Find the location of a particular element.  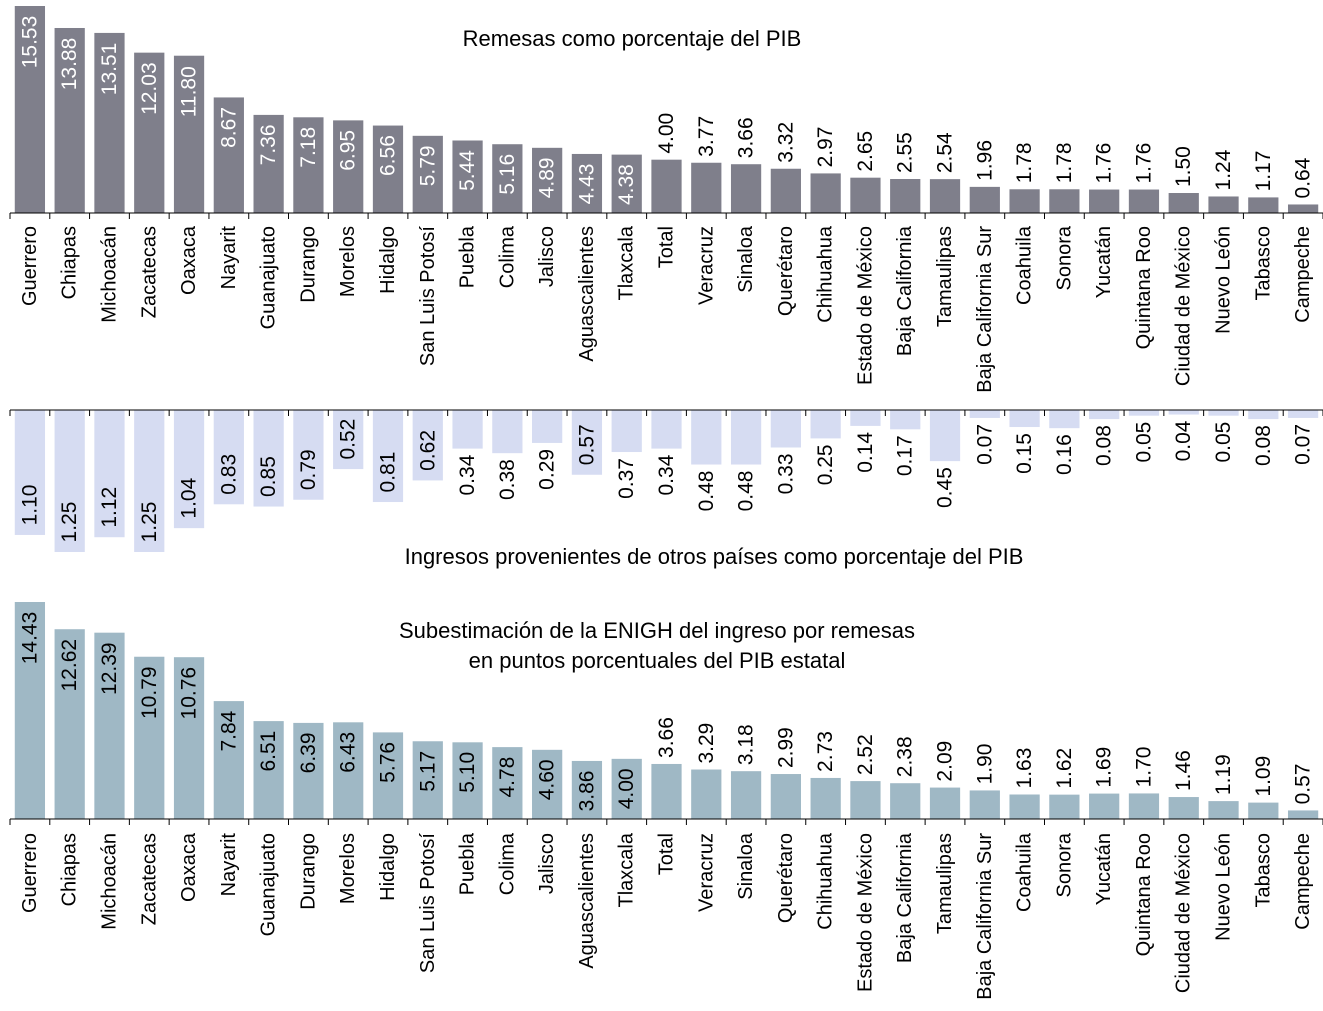

bar-value-label: 1.78 is located at coordinates (1024, 162).